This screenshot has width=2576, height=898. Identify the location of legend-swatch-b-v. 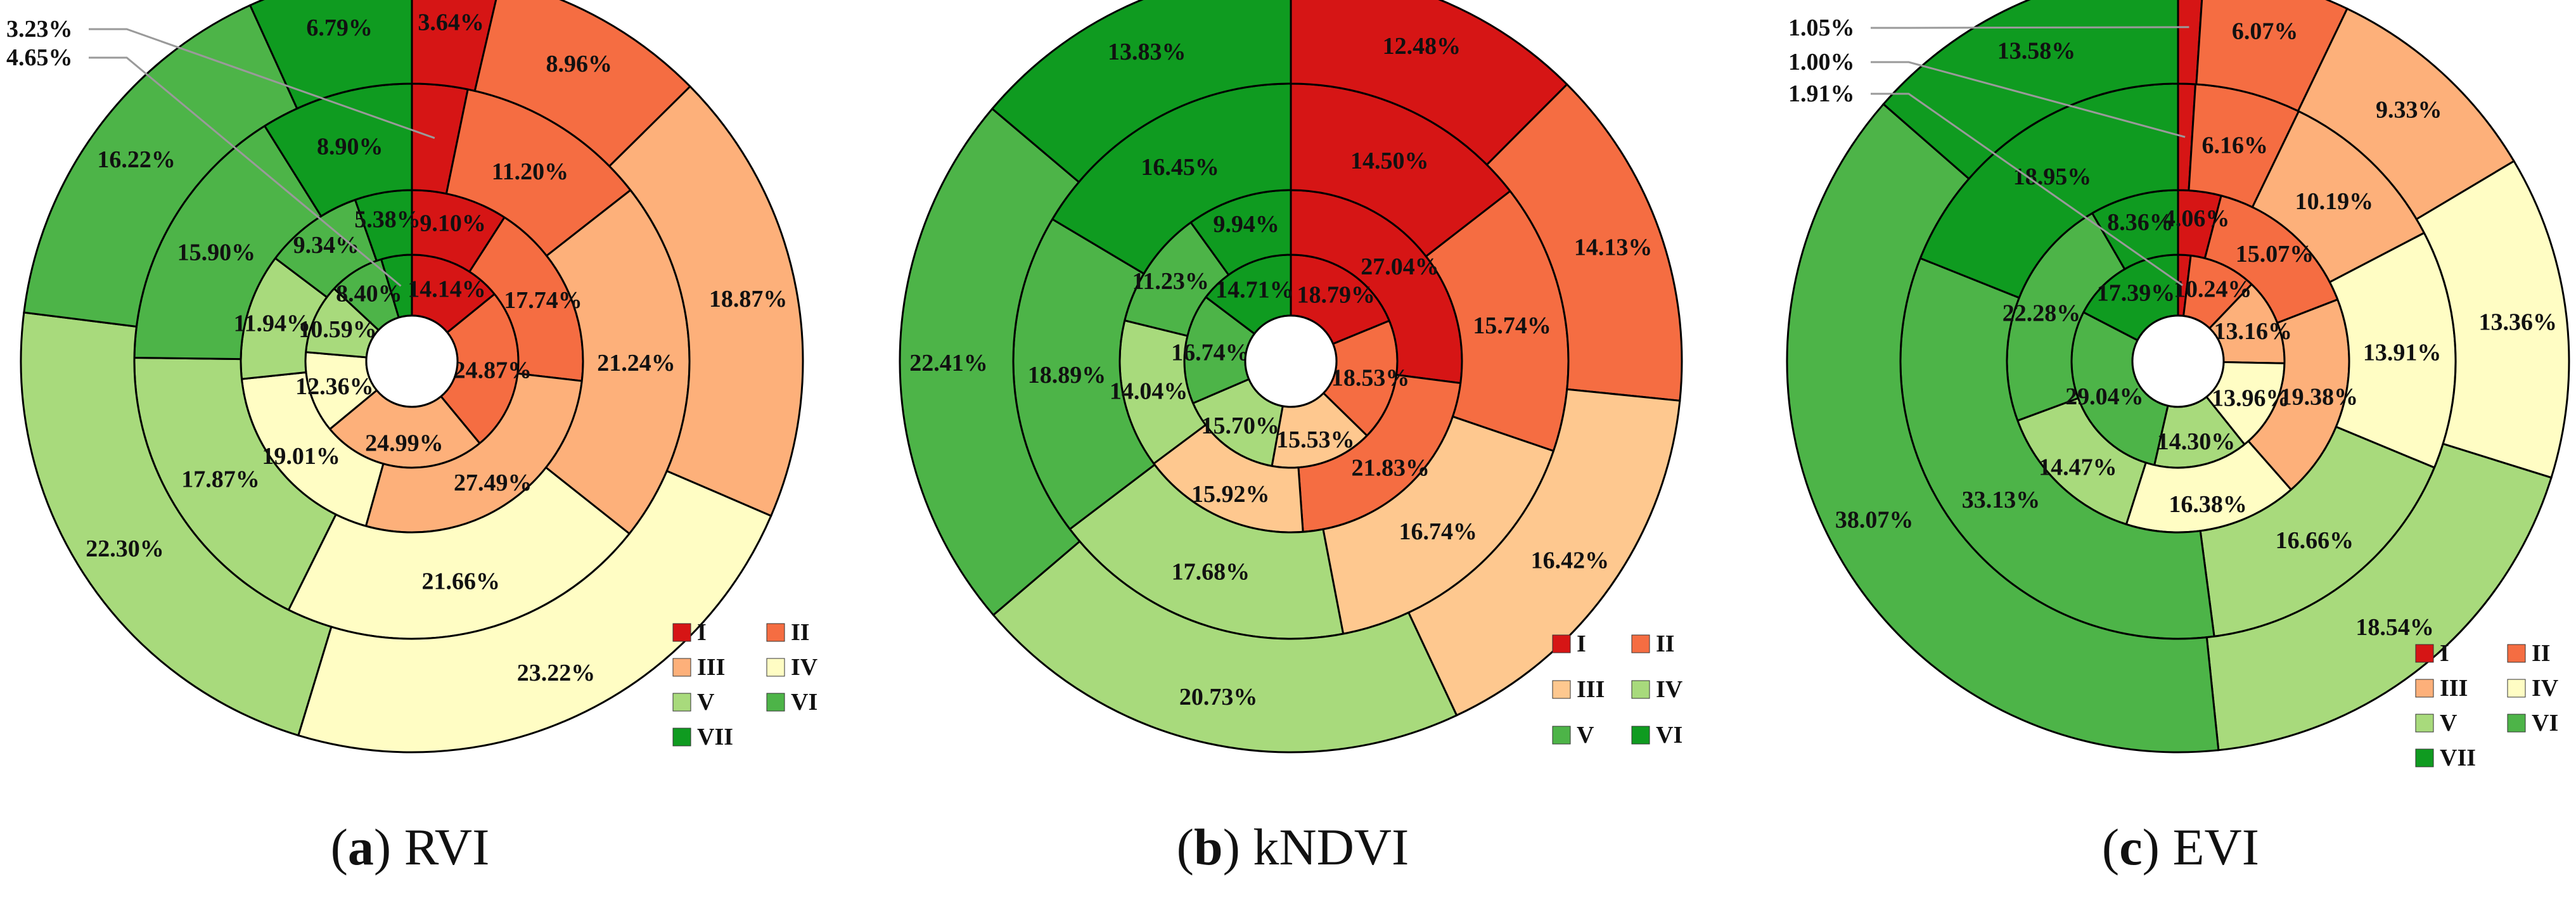
(1561, 736).